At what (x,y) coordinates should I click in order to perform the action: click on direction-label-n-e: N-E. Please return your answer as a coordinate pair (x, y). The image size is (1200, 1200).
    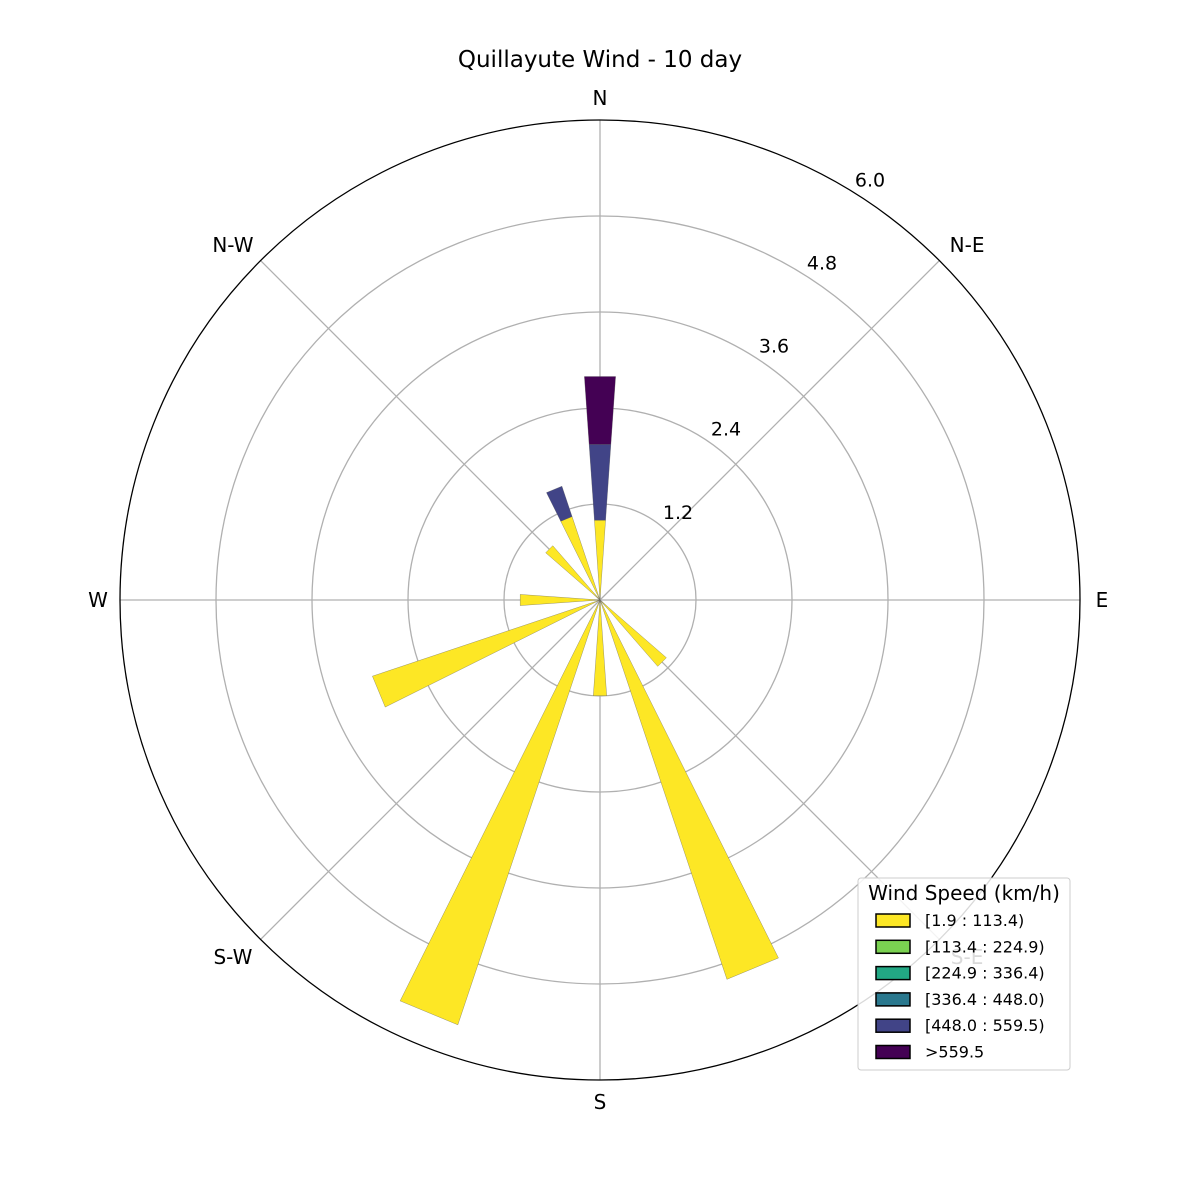
    Looking at the image, I should click on (967, 245).